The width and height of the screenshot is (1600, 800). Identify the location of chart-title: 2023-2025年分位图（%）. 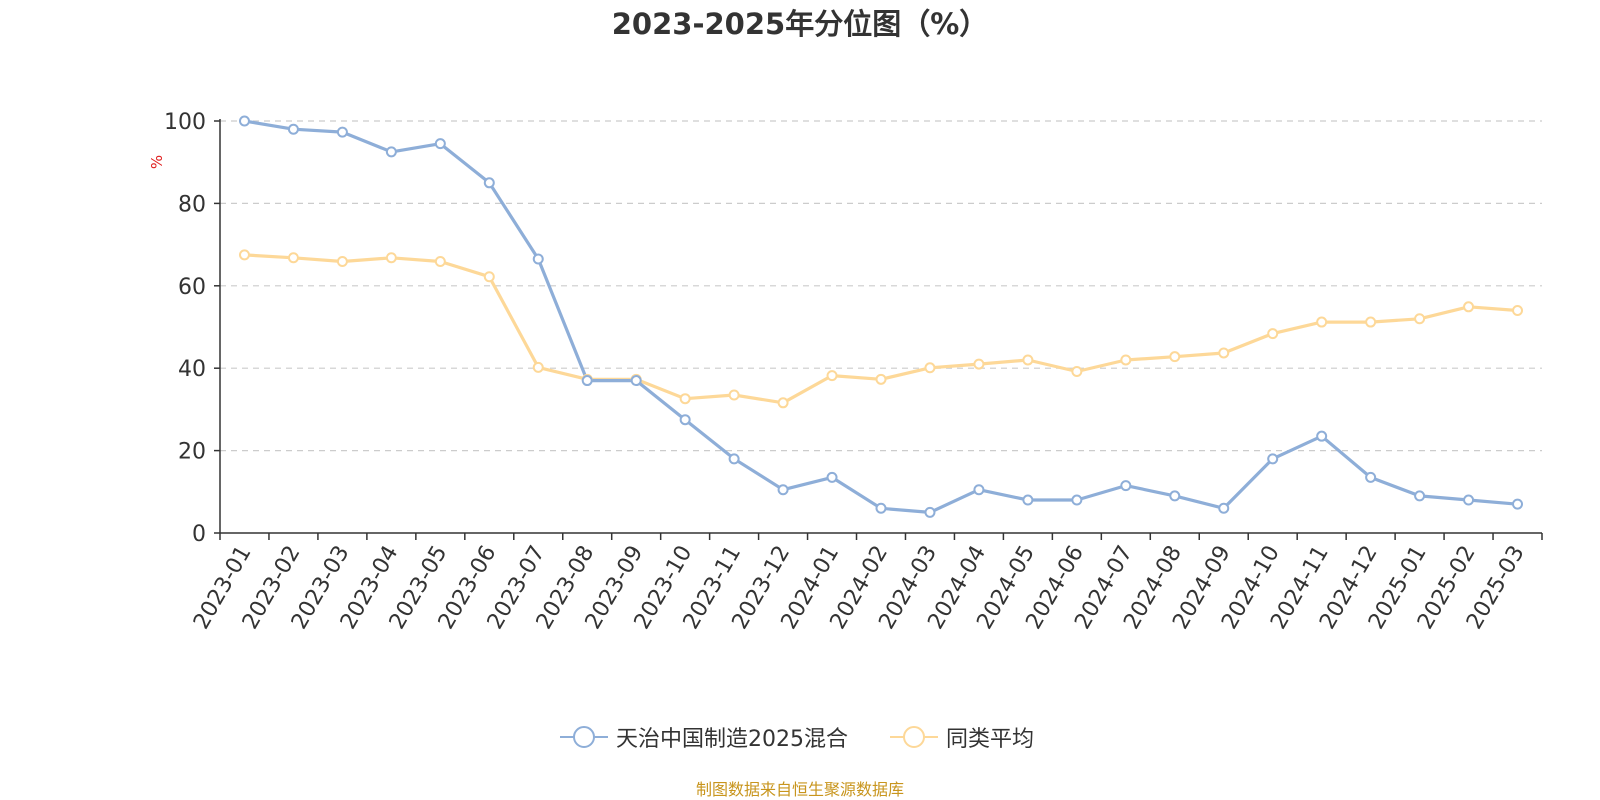
(800, 24).